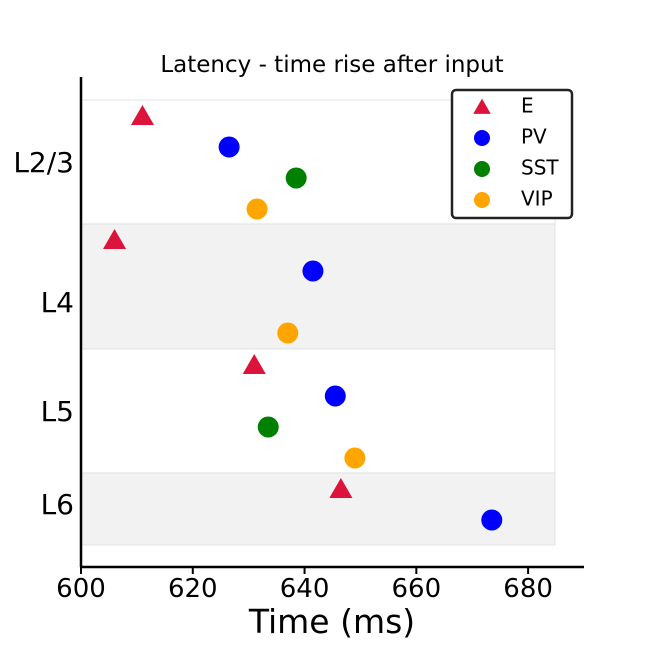 The image size is (648, 648). I want to click on legend-marker-e, so click(482, 106).